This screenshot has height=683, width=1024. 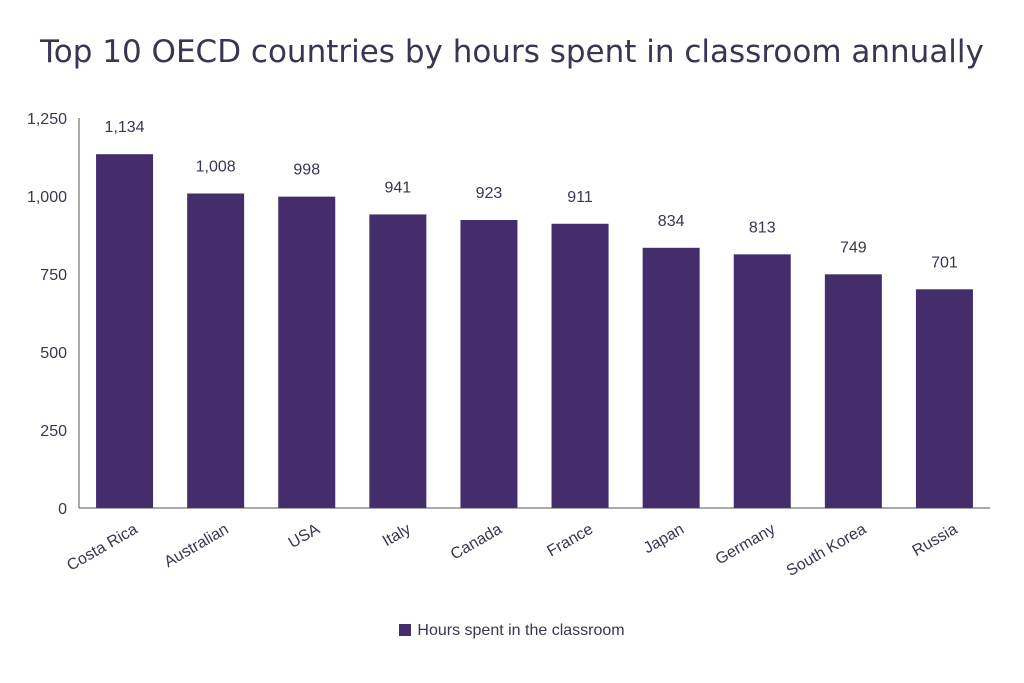 What do you see at coordinates (944, 262) in the screenshot?
I see `data-label: 701` at bounding box center [944, 262].